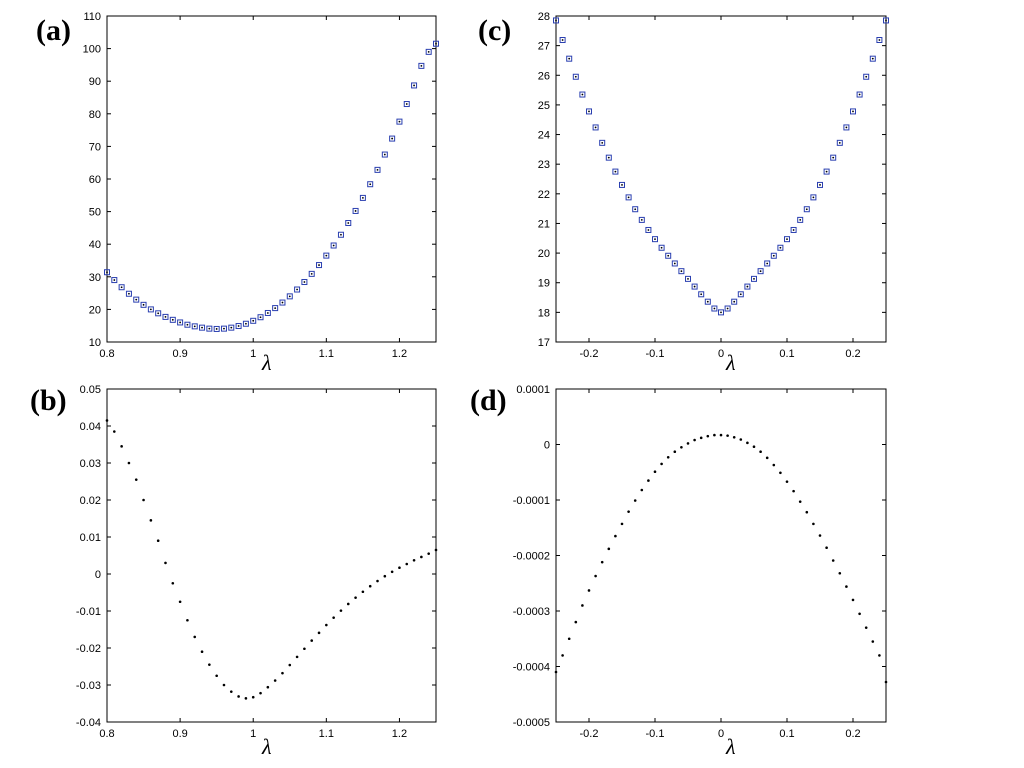 Image resolution: width=1024 pixels, height=768 pixels. I want to click on y-tick-label: 0.05, so click(90, 390).